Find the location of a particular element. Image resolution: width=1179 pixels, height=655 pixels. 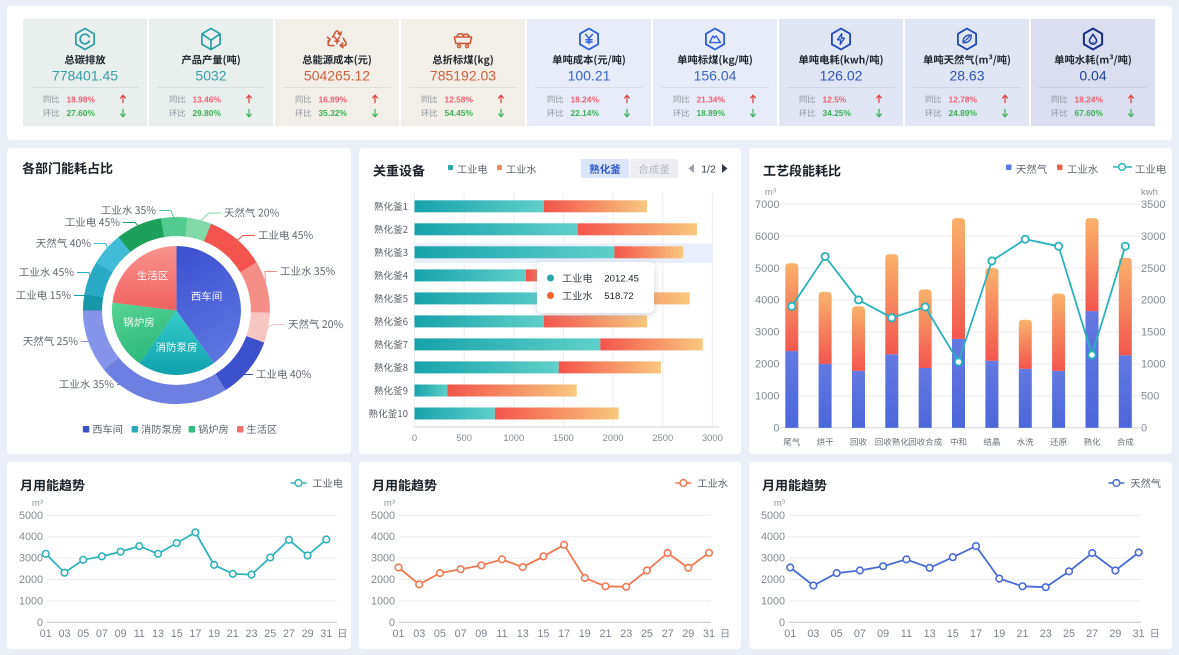

svg-text: 785192.03 is located at coordinates (463, 76).